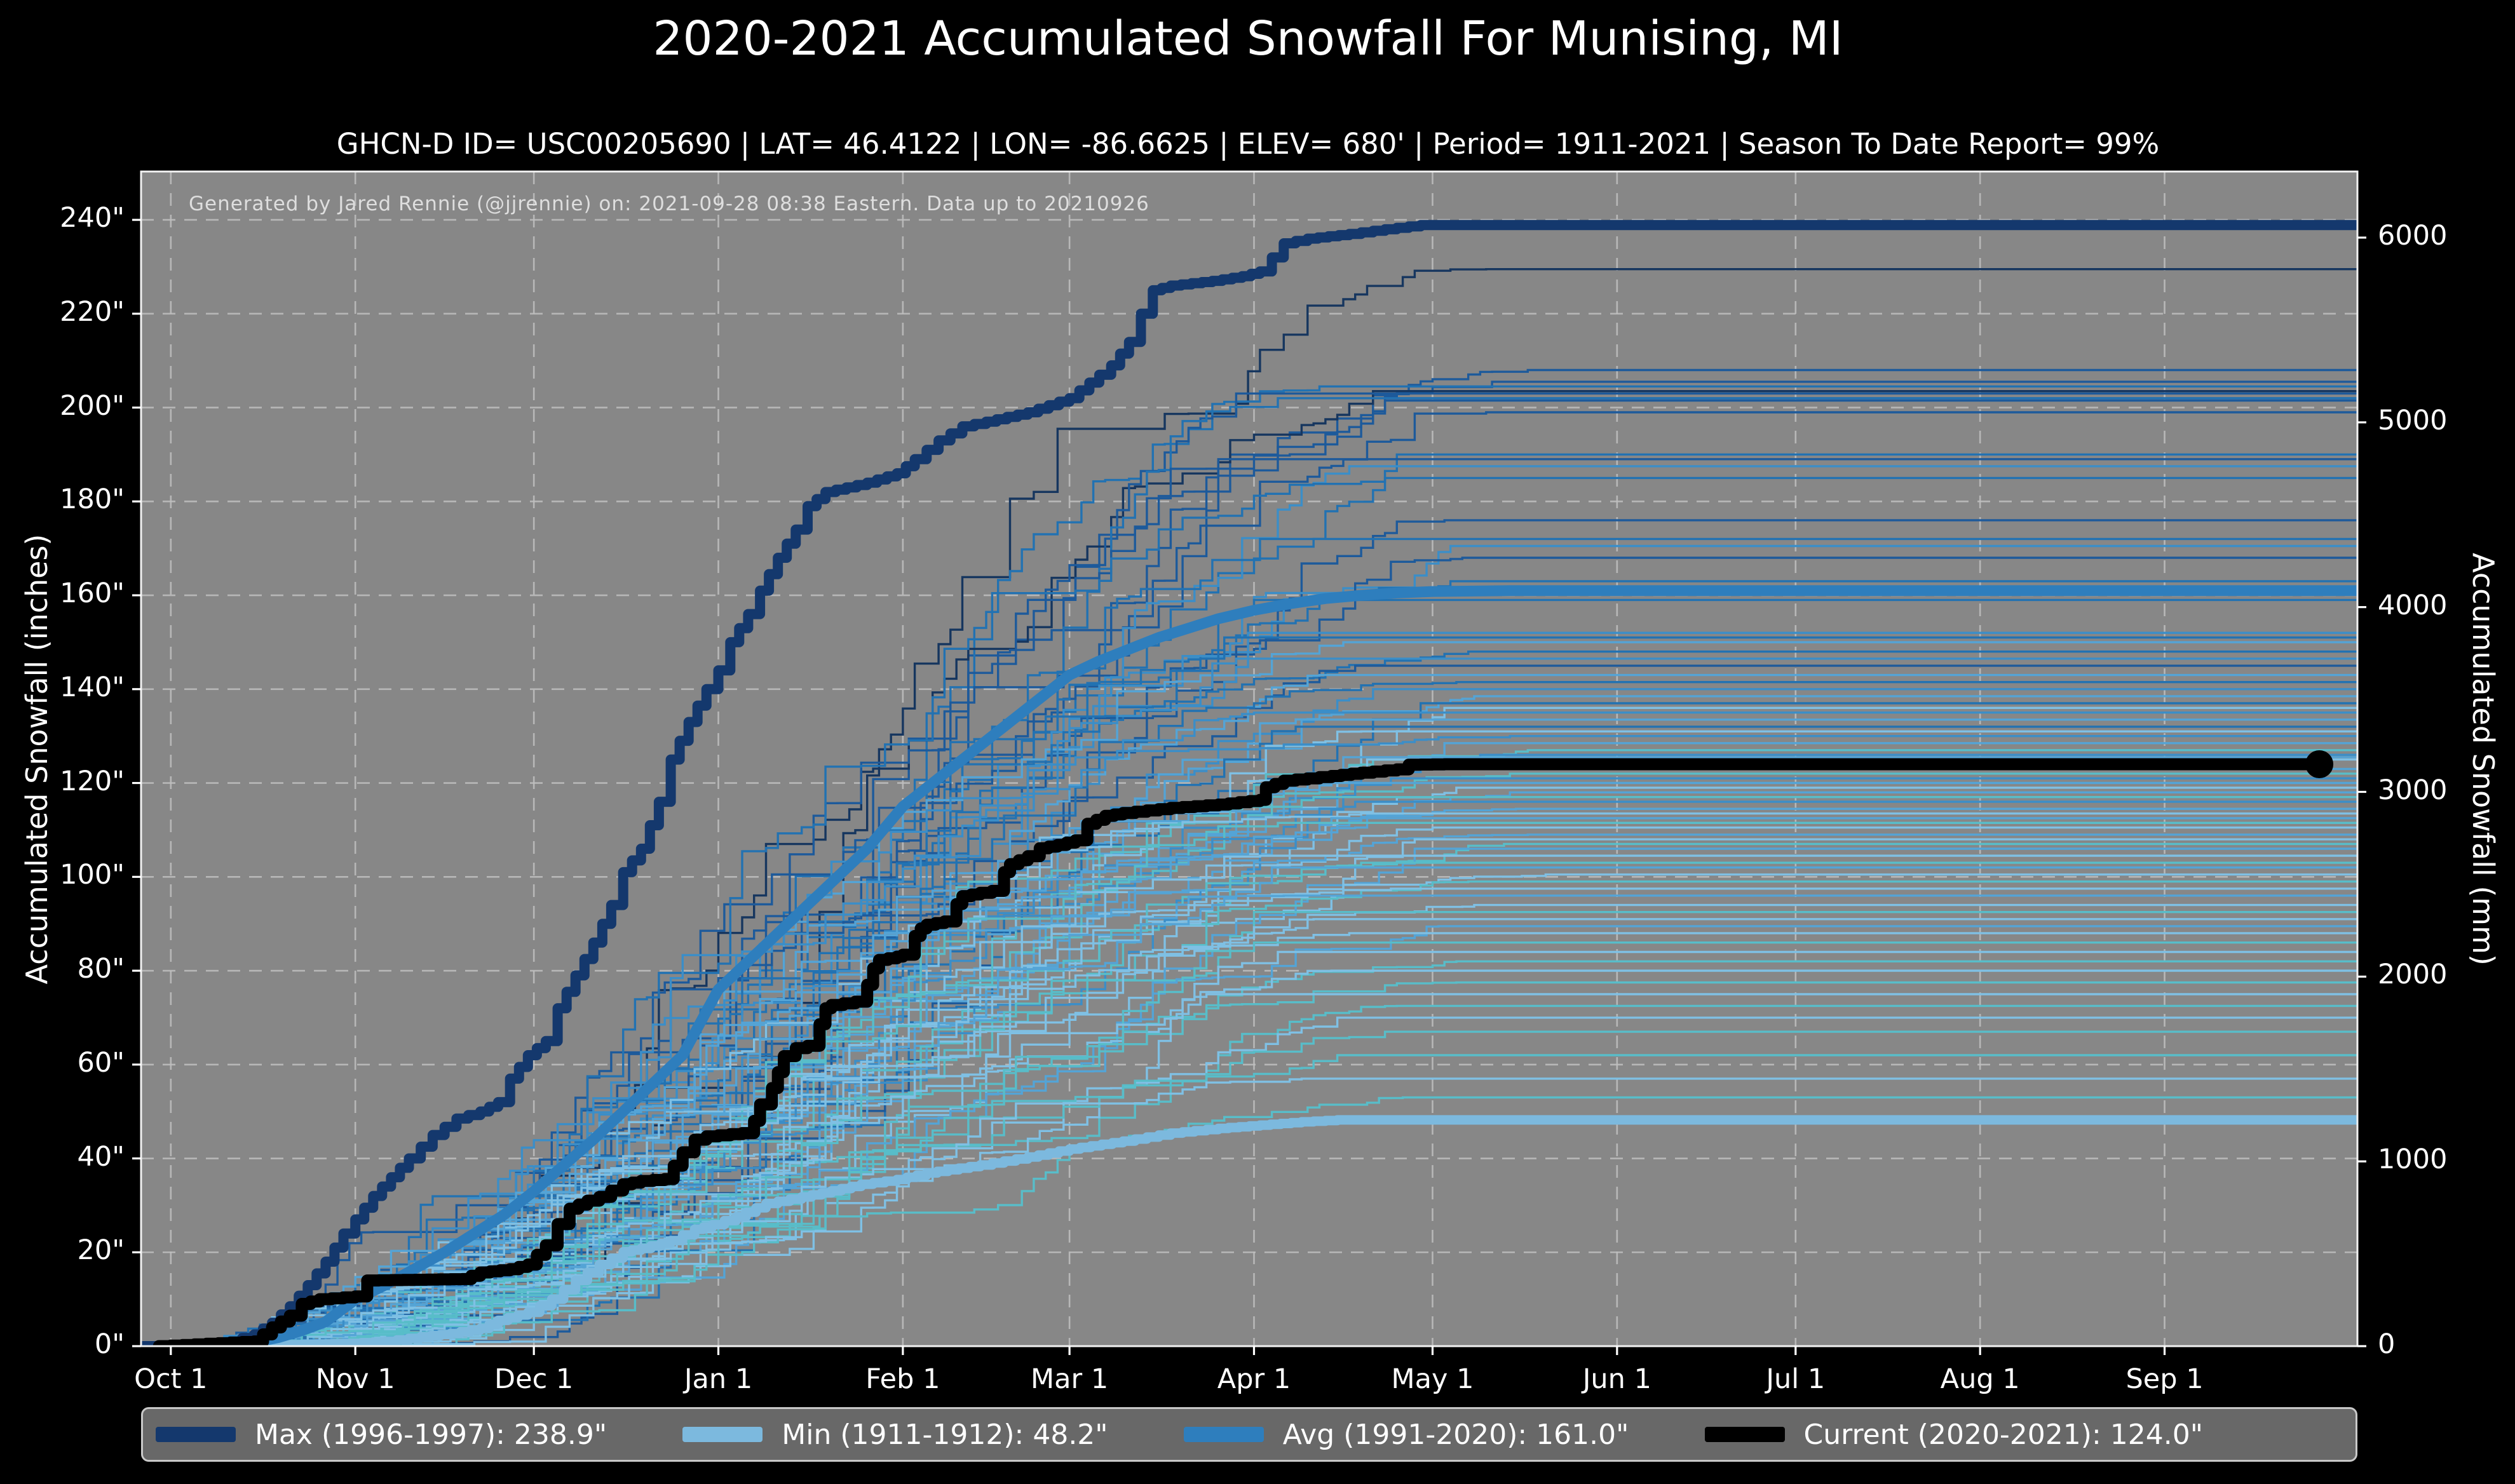 The width and height of the screenshot is (2515, 1484). Describe the element at coordinates (93, 499) in the screenshot. I see `y-left-tick-label: 180"` at that location.